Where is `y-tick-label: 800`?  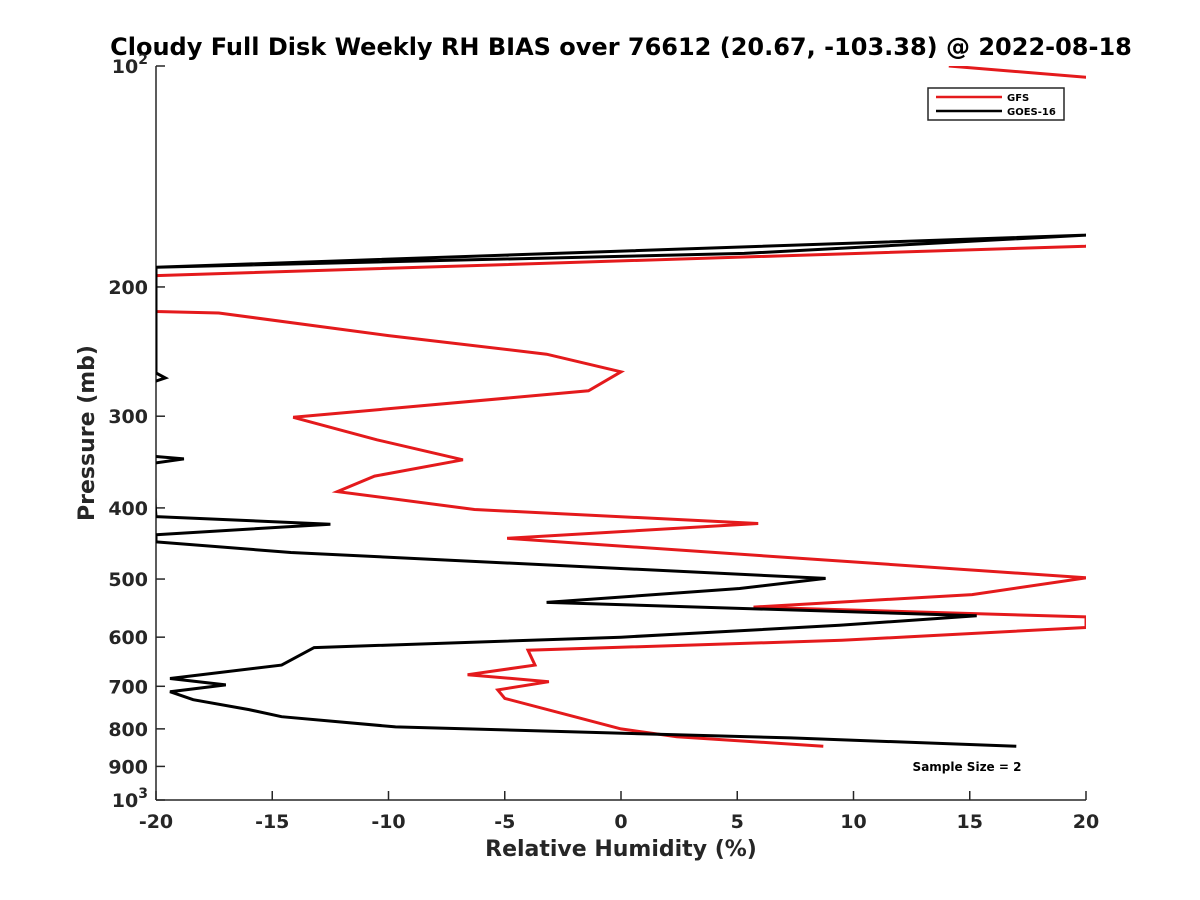 y-tick-label: 800 is located at coordinates (128, 730).